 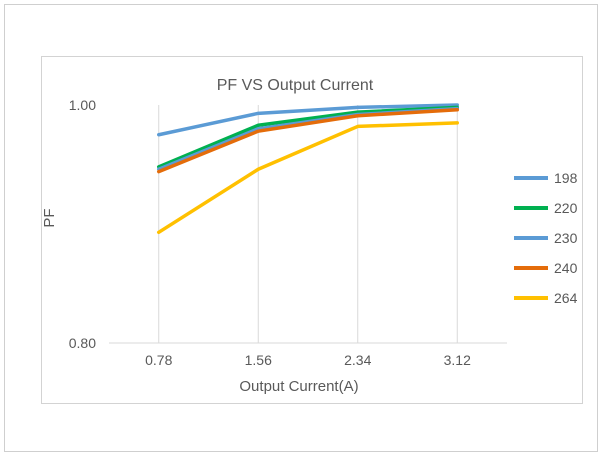 I want to click on legend: 198 220 230 240 264, so click(x=546, y=238).